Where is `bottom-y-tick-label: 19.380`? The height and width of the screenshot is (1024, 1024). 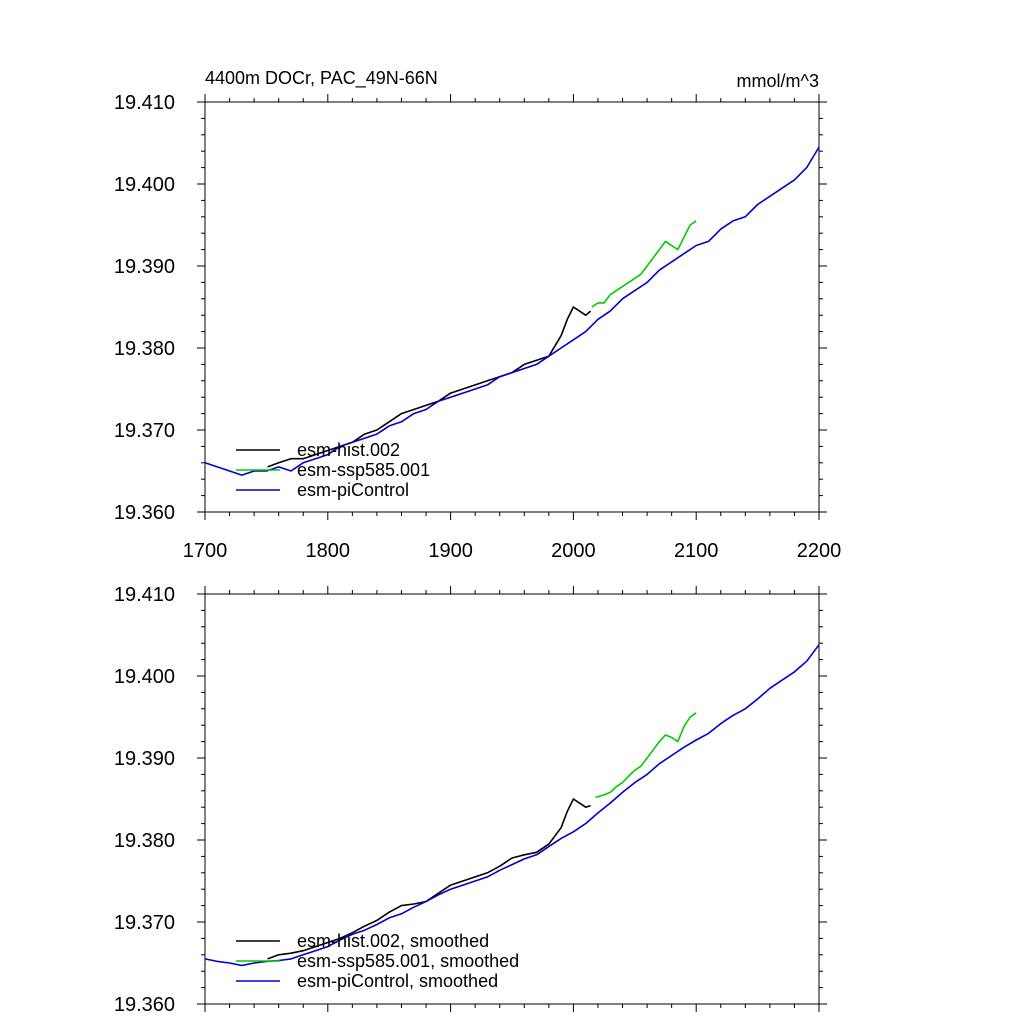 bottom-y-tick-label: 19.380 is located at coordinates (144, 841).